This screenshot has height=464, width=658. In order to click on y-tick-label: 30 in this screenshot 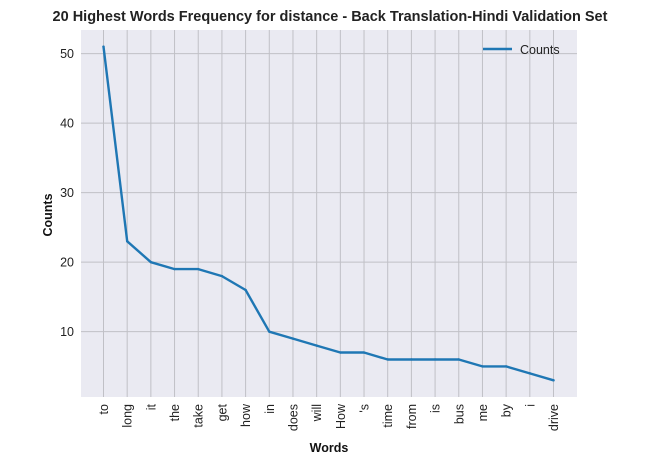, I will do `click(67, 193)`.